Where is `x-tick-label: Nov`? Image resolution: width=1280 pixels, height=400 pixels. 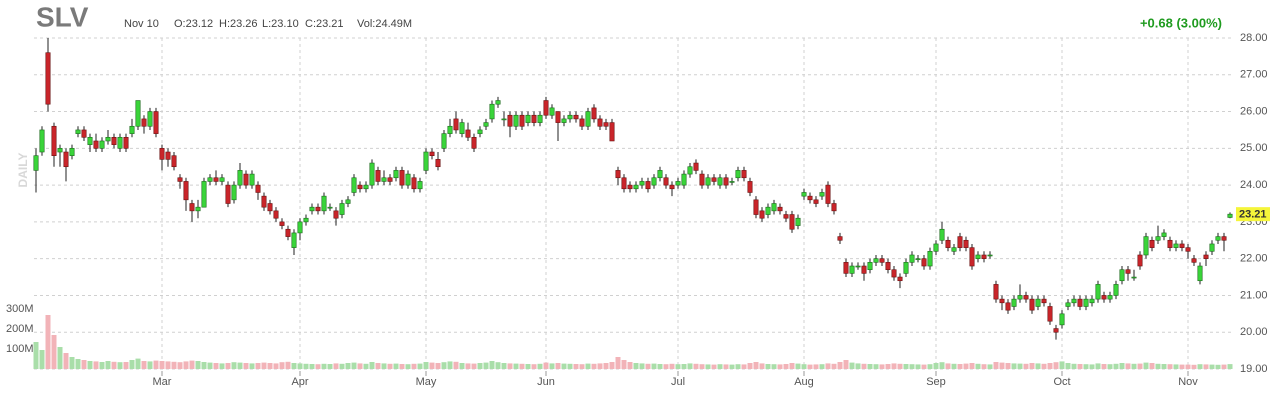
x-tick-label: Nov is located at coordinates (1188, 382).